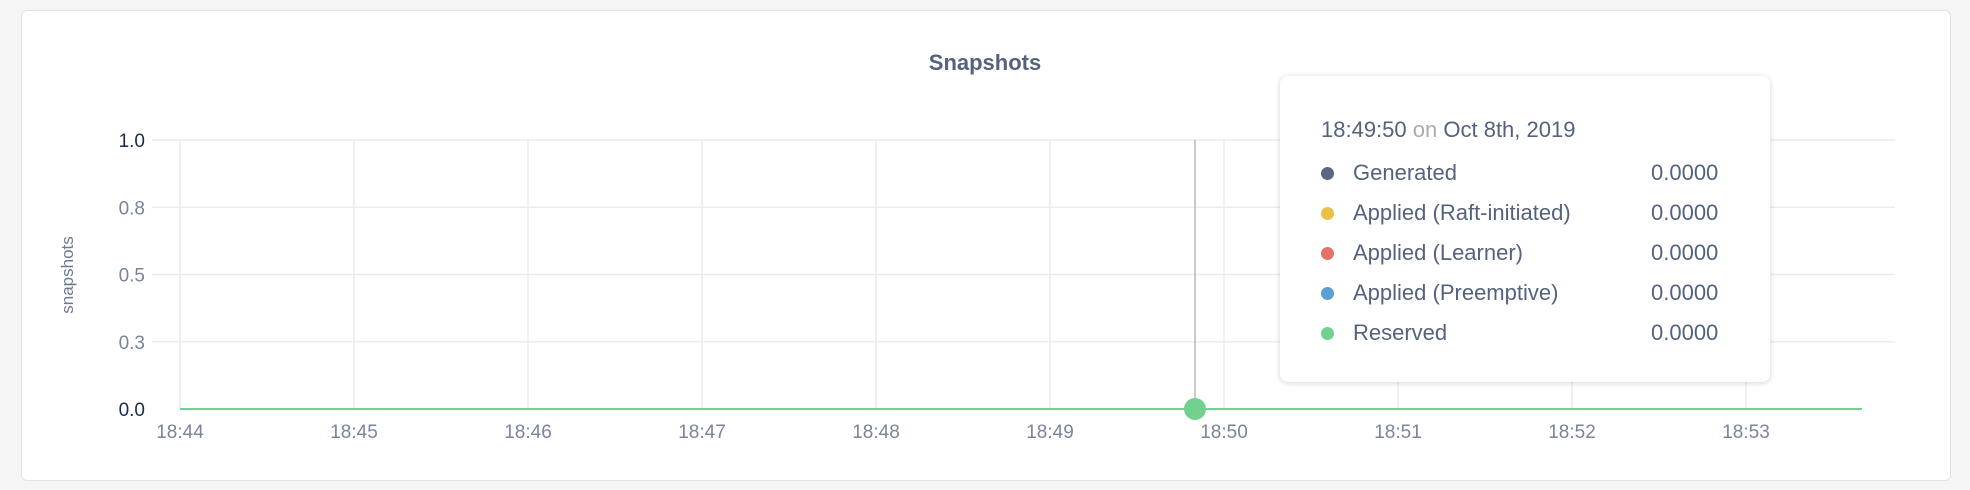 The image size is (1970, 490). I want to click on tooltip-series-name: Reserved, so click(1400, 332).